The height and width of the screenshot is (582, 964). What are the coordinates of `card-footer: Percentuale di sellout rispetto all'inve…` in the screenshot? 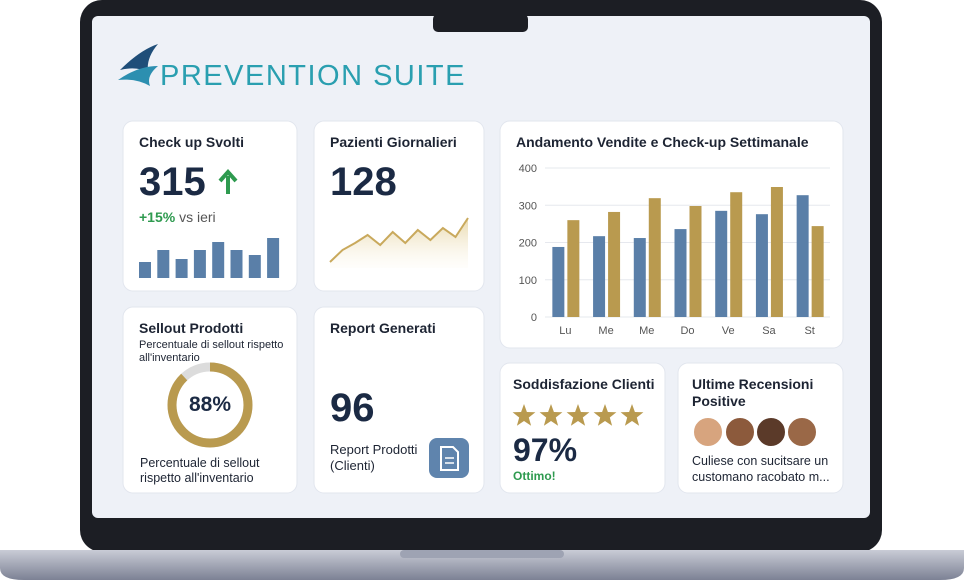 It's located at (200, 470).